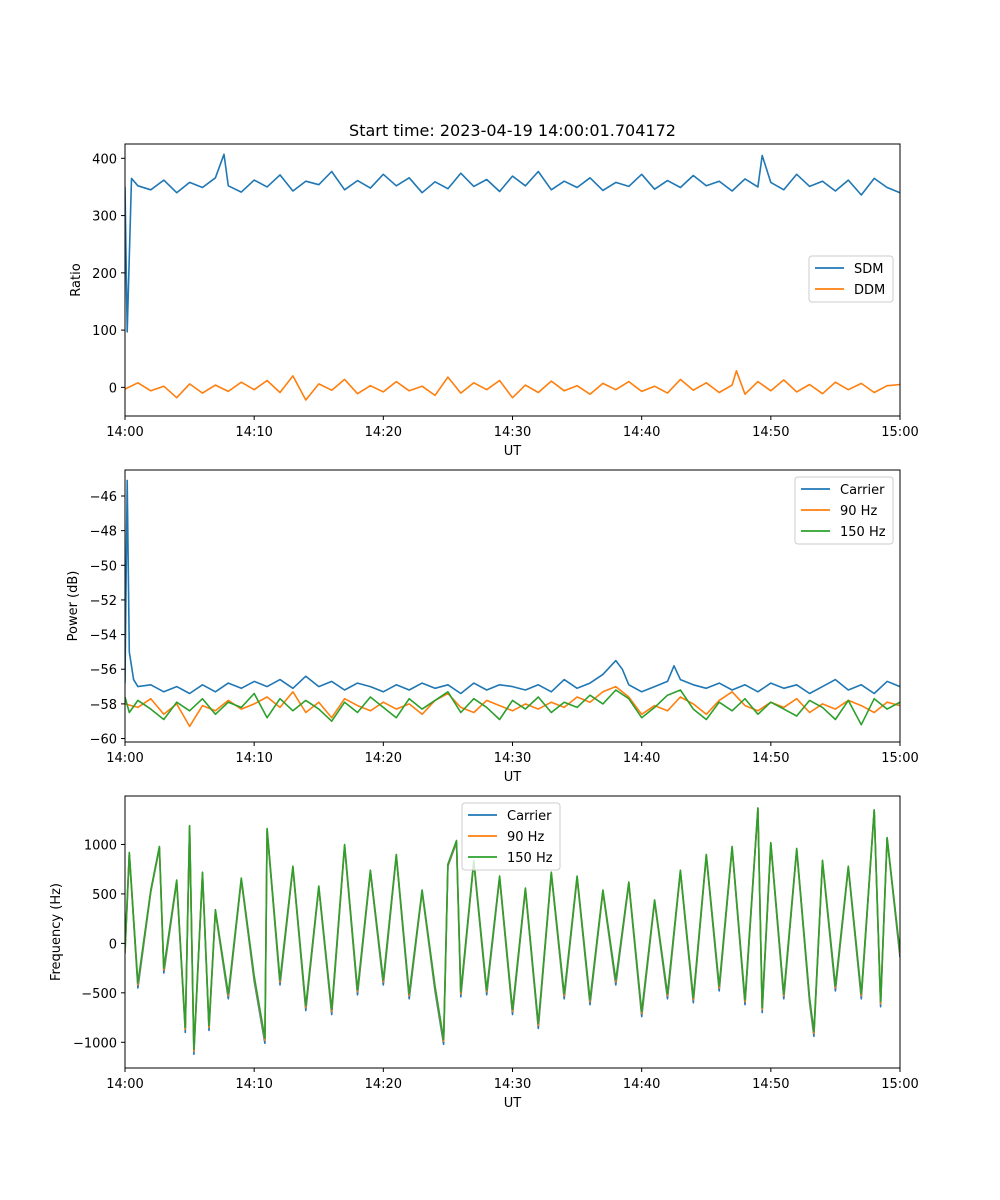  I want to click on y-tick-label: −48, so click(103, 532).